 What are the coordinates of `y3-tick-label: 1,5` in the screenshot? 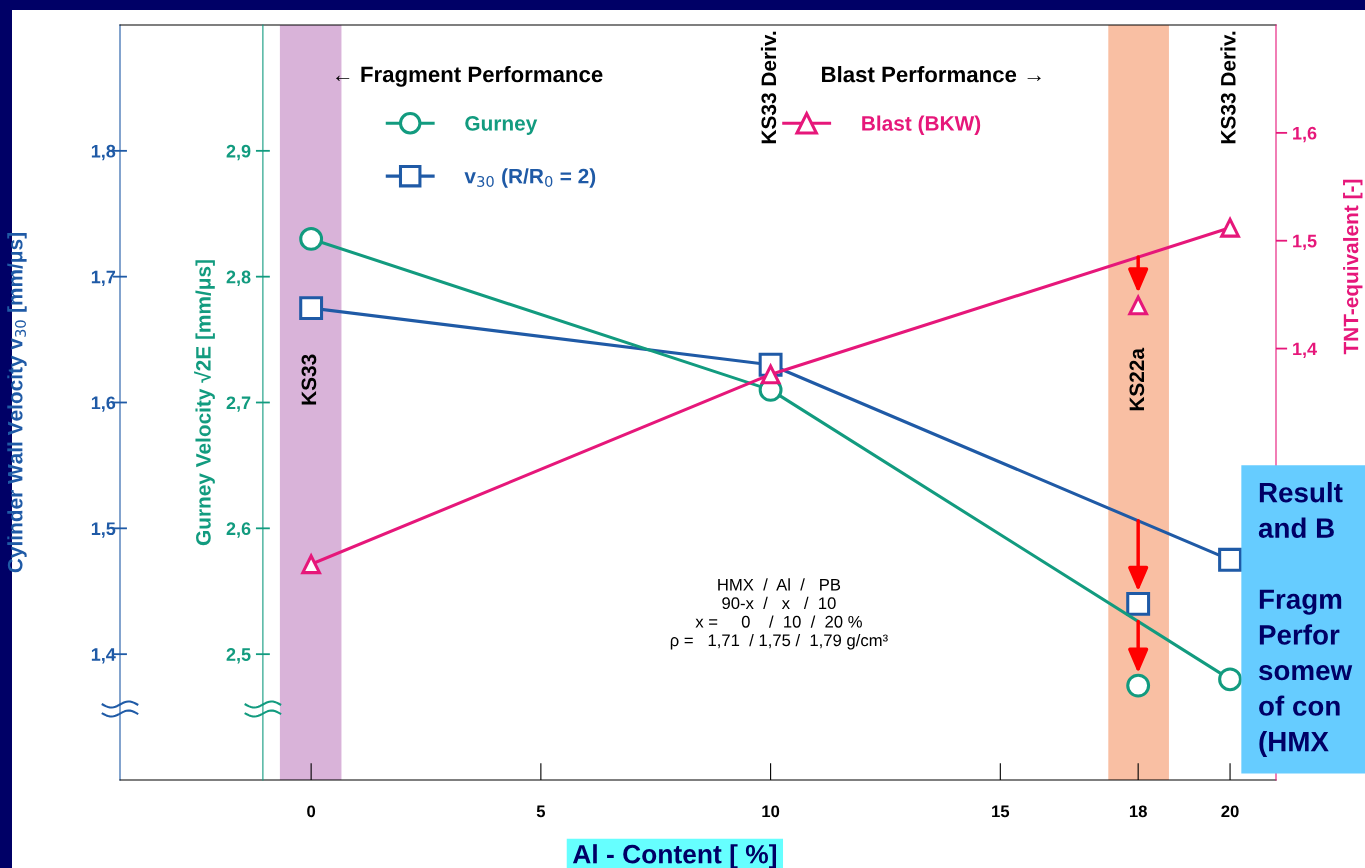 It's located at (1305, 242).